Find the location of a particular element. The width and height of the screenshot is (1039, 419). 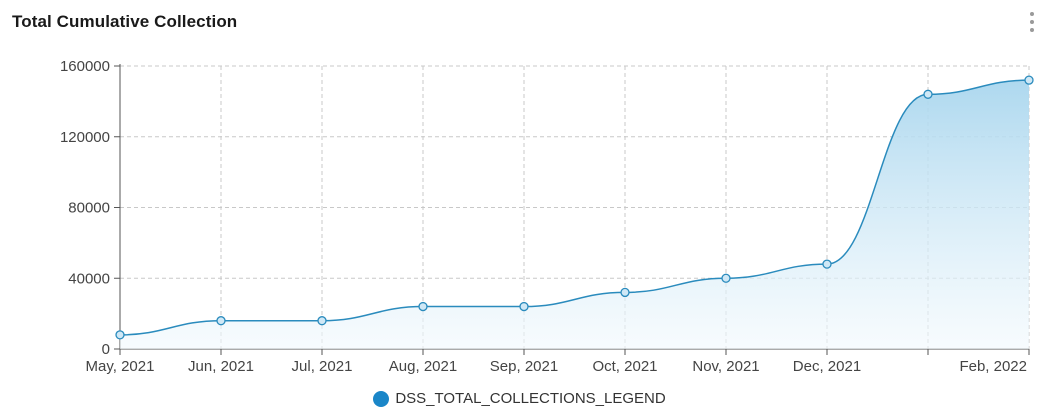

x-tick-label: Feb, 2022 is located at coordinates (993, 366).